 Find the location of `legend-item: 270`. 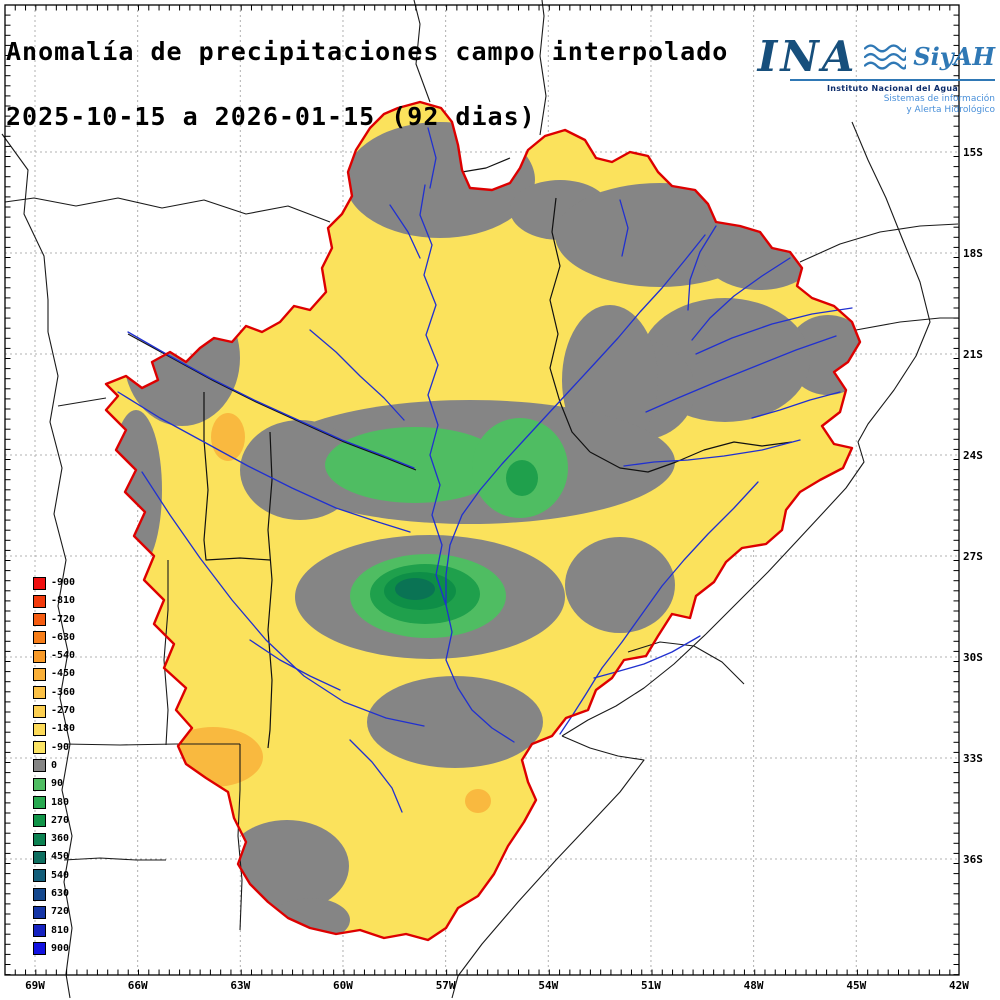

legend-item: 270 is located at coordinates (54, 821).